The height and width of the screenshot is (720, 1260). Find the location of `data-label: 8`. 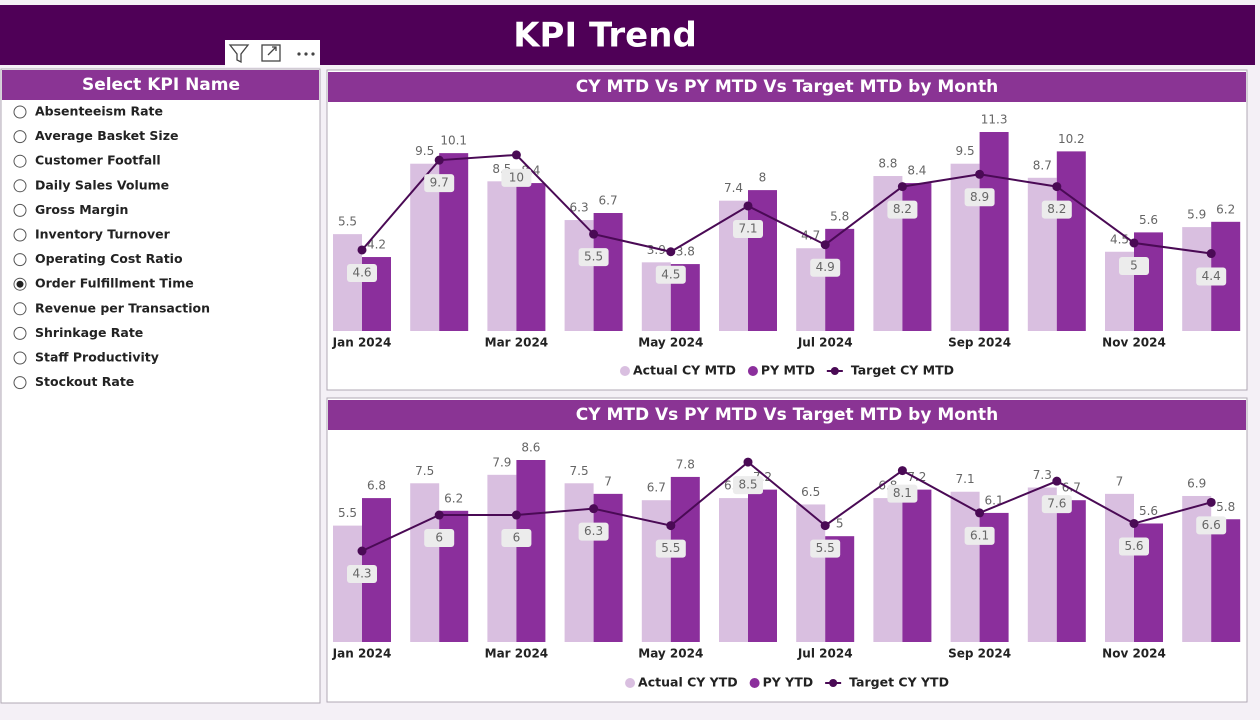

data-label: 8 is located at coordinates (763, 178).